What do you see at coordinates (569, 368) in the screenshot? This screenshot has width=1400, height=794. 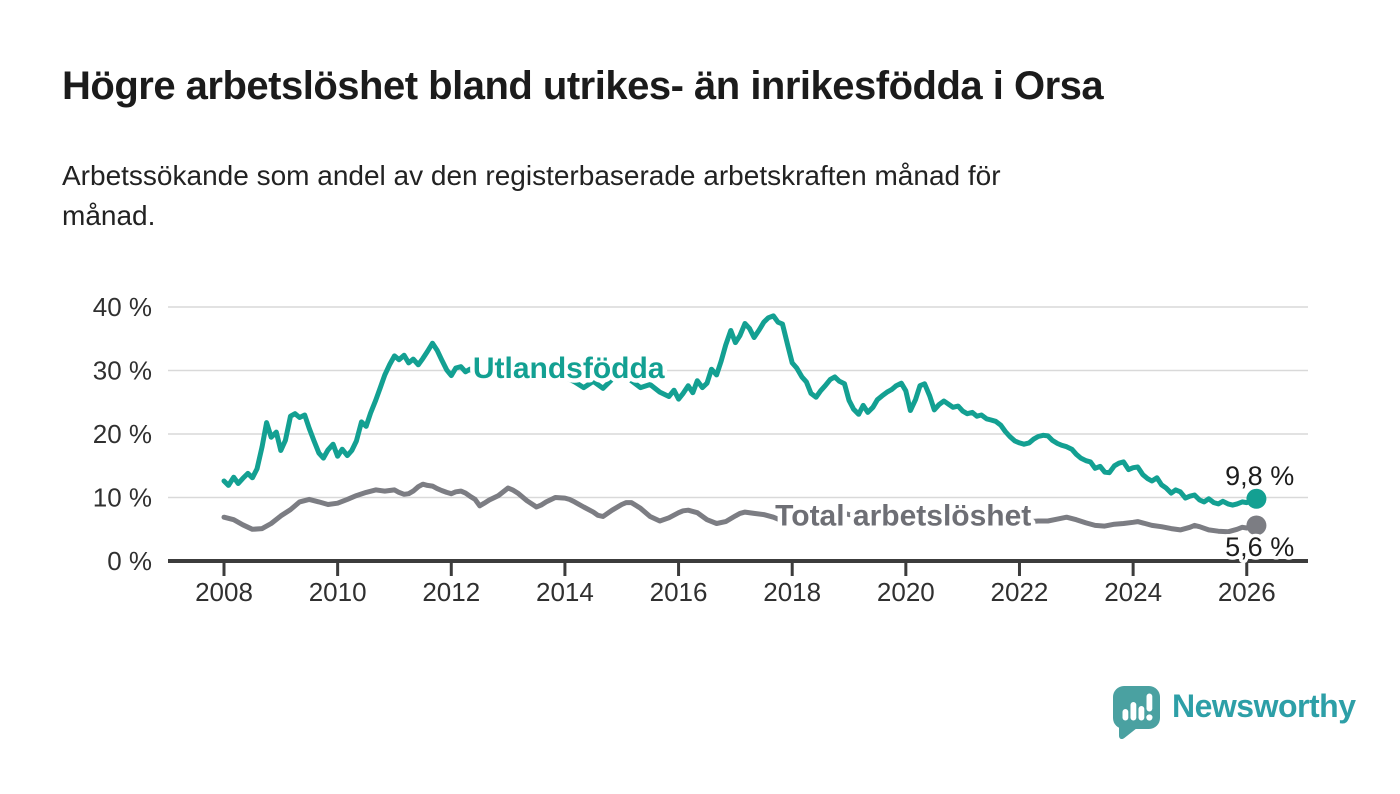 I see `series-label-utlandsf-dda: Utlandsfödda` at bounding box center [569, 368].